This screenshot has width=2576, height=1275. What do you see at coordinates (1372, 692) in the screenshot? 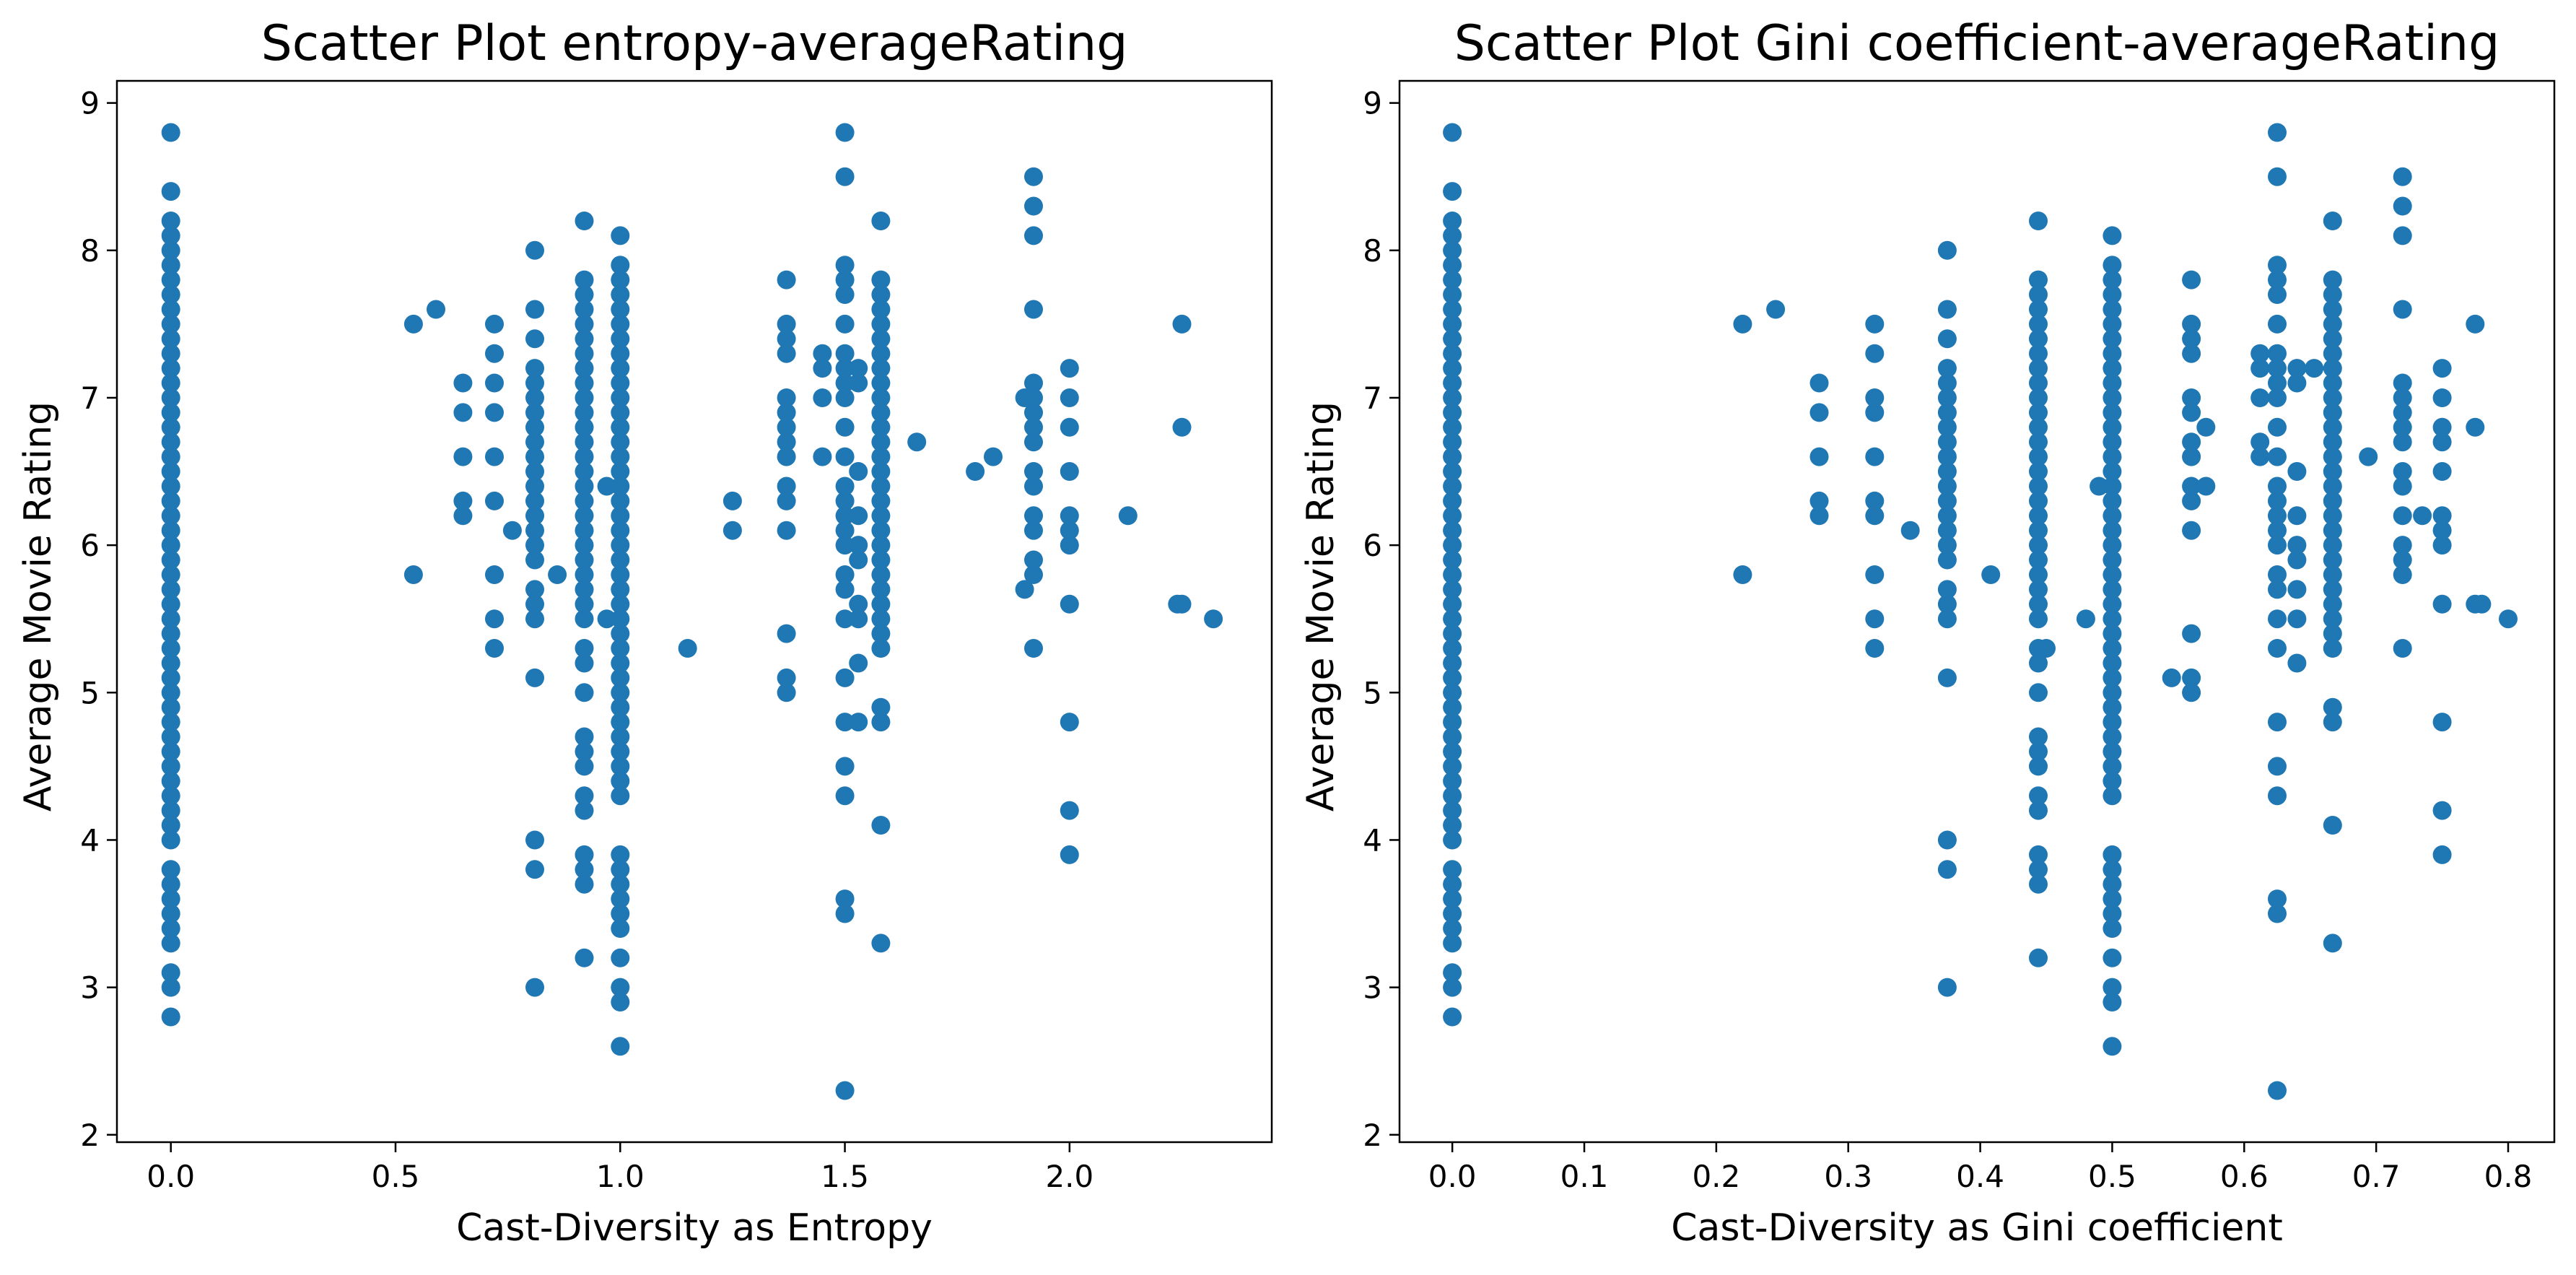
I see `gini-y-tick-label: 5` at bounding box center [1372, 692].